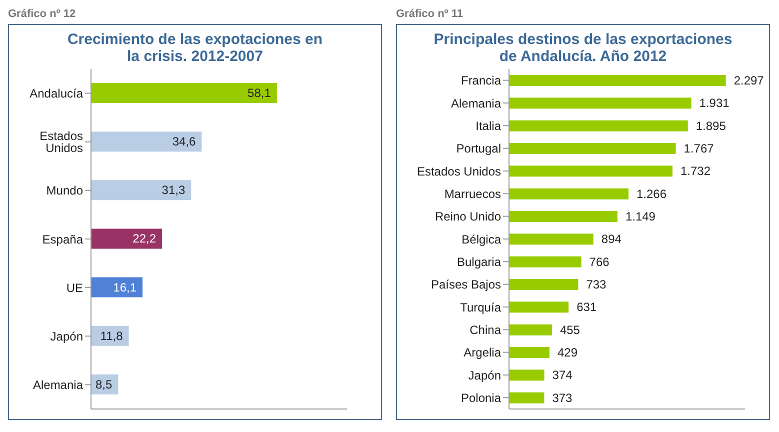 The height and width of the screenshot is (432, 779). What do you see at coordinates (481, 397) in the screenshot?
I see `y-tick-label: Polonia` at bounding box center [481, 397].